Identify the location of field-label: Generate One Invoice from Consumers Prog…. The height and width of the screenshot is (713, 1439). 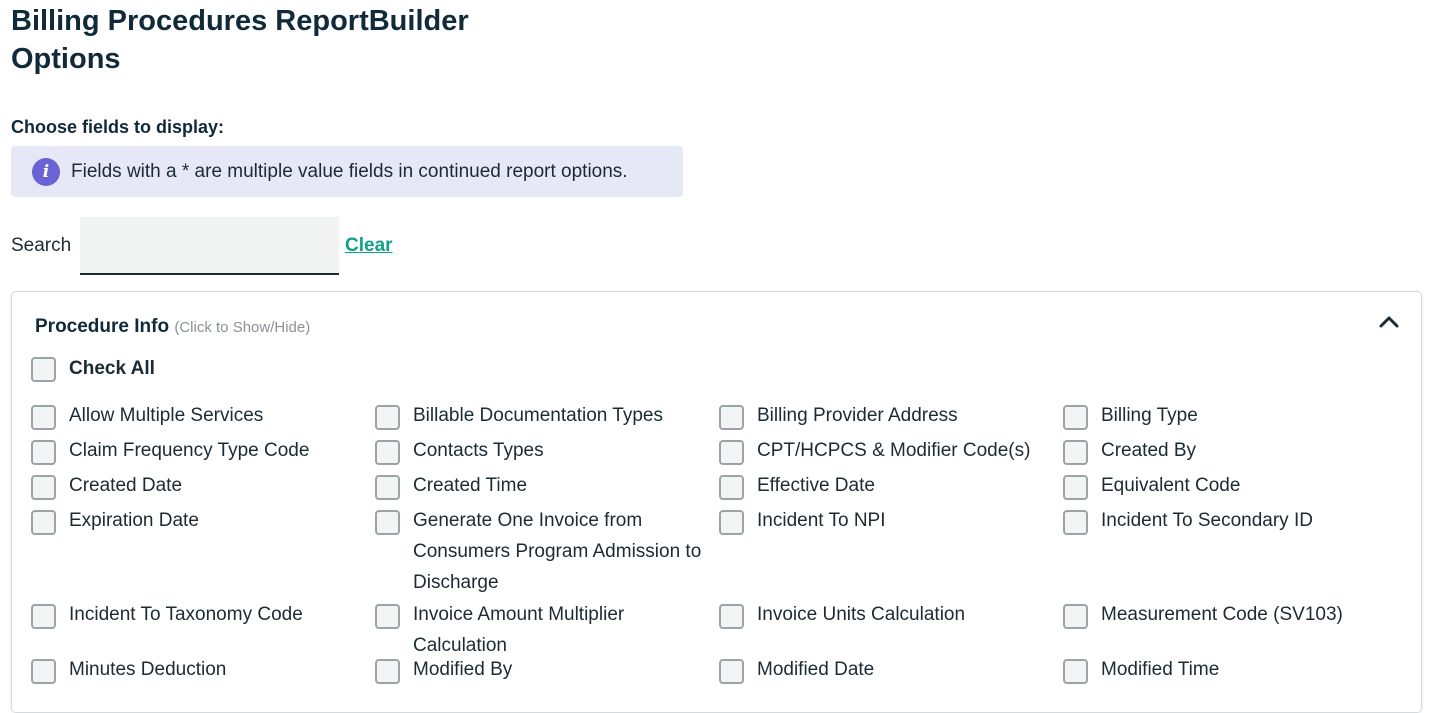
(557, 551).